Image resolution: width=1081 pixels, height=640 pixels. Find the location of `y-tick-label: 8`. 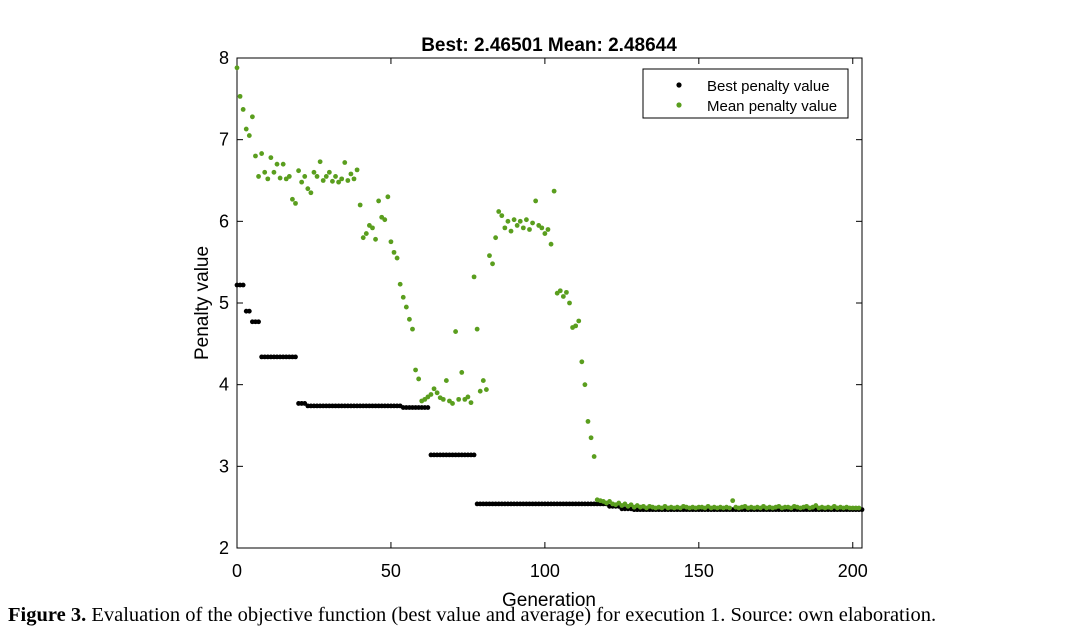

y-tick-label: 8 is located at coordinates (224, 58).